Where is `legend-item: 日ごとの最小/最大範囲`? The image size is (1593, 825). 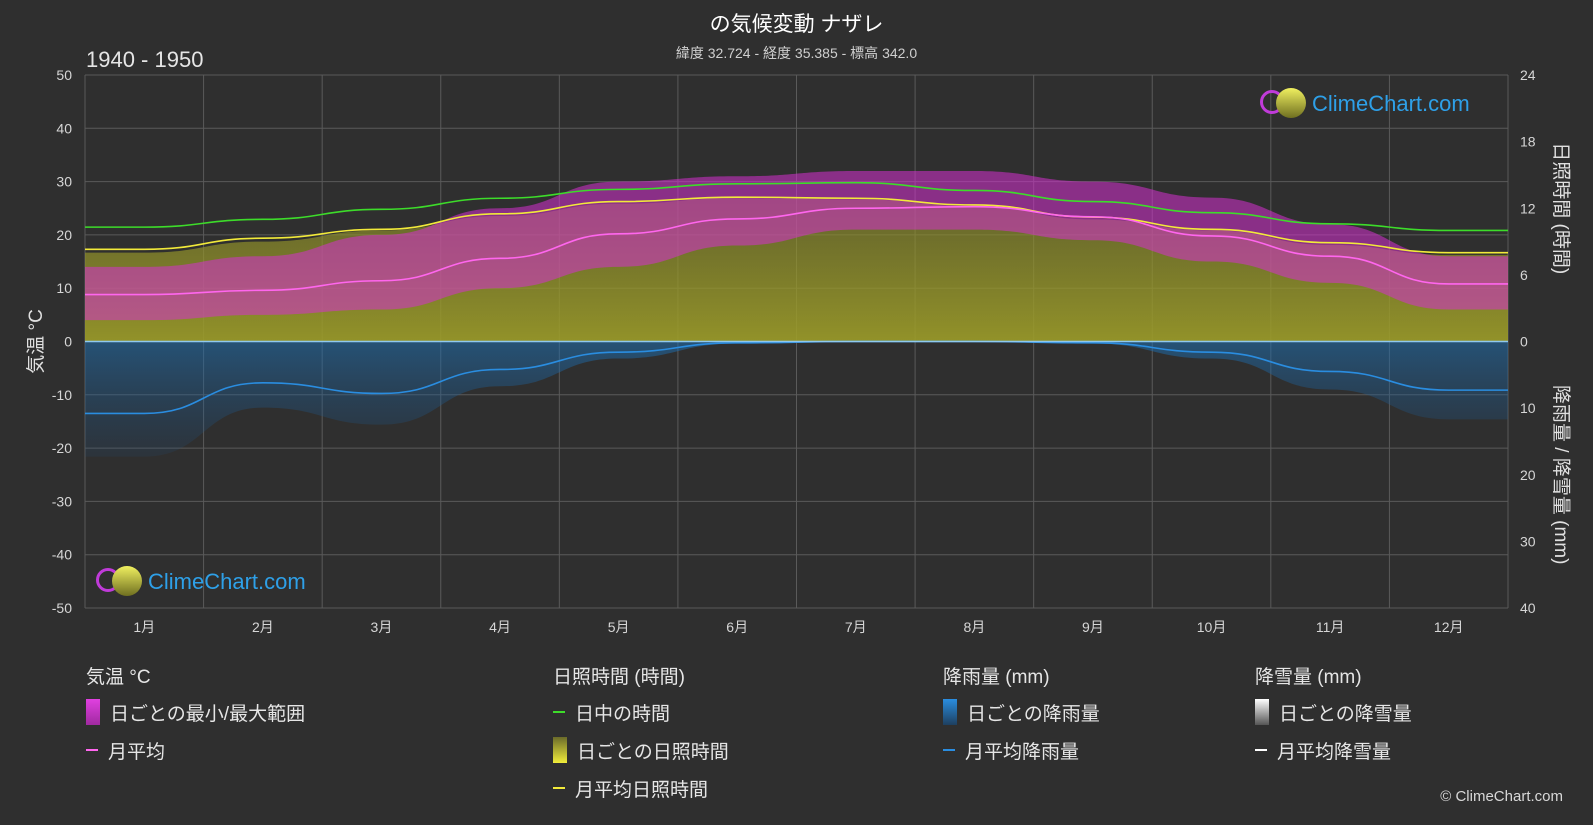
legend-item: 日ごとの最小/最大範囲 is located at coordinates (195, 712).